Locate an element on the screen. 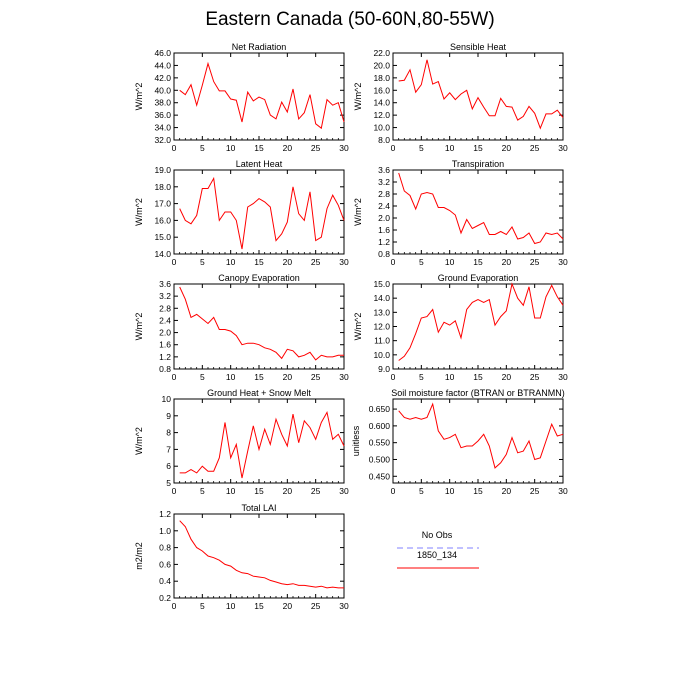 The image size is (700, 700). y-tick-label: 36.0 is located at coordinates (162, 115).